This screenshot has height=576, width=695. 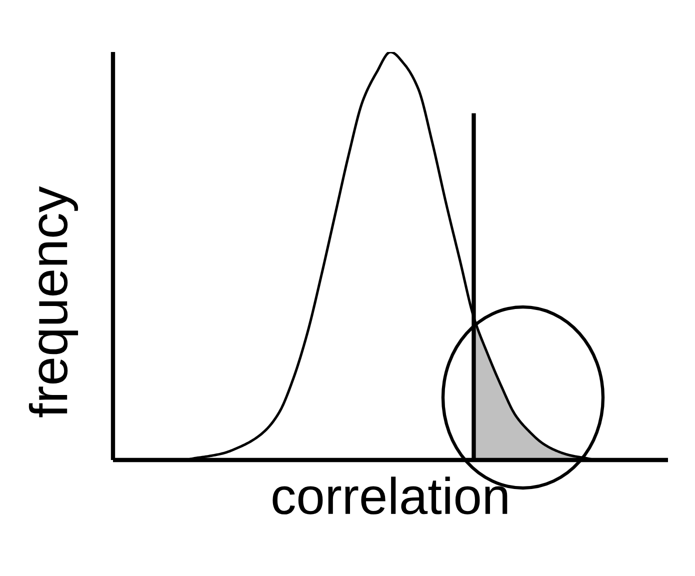 I want to click on x-axis-title: correlation, so click(x=390, y=495).